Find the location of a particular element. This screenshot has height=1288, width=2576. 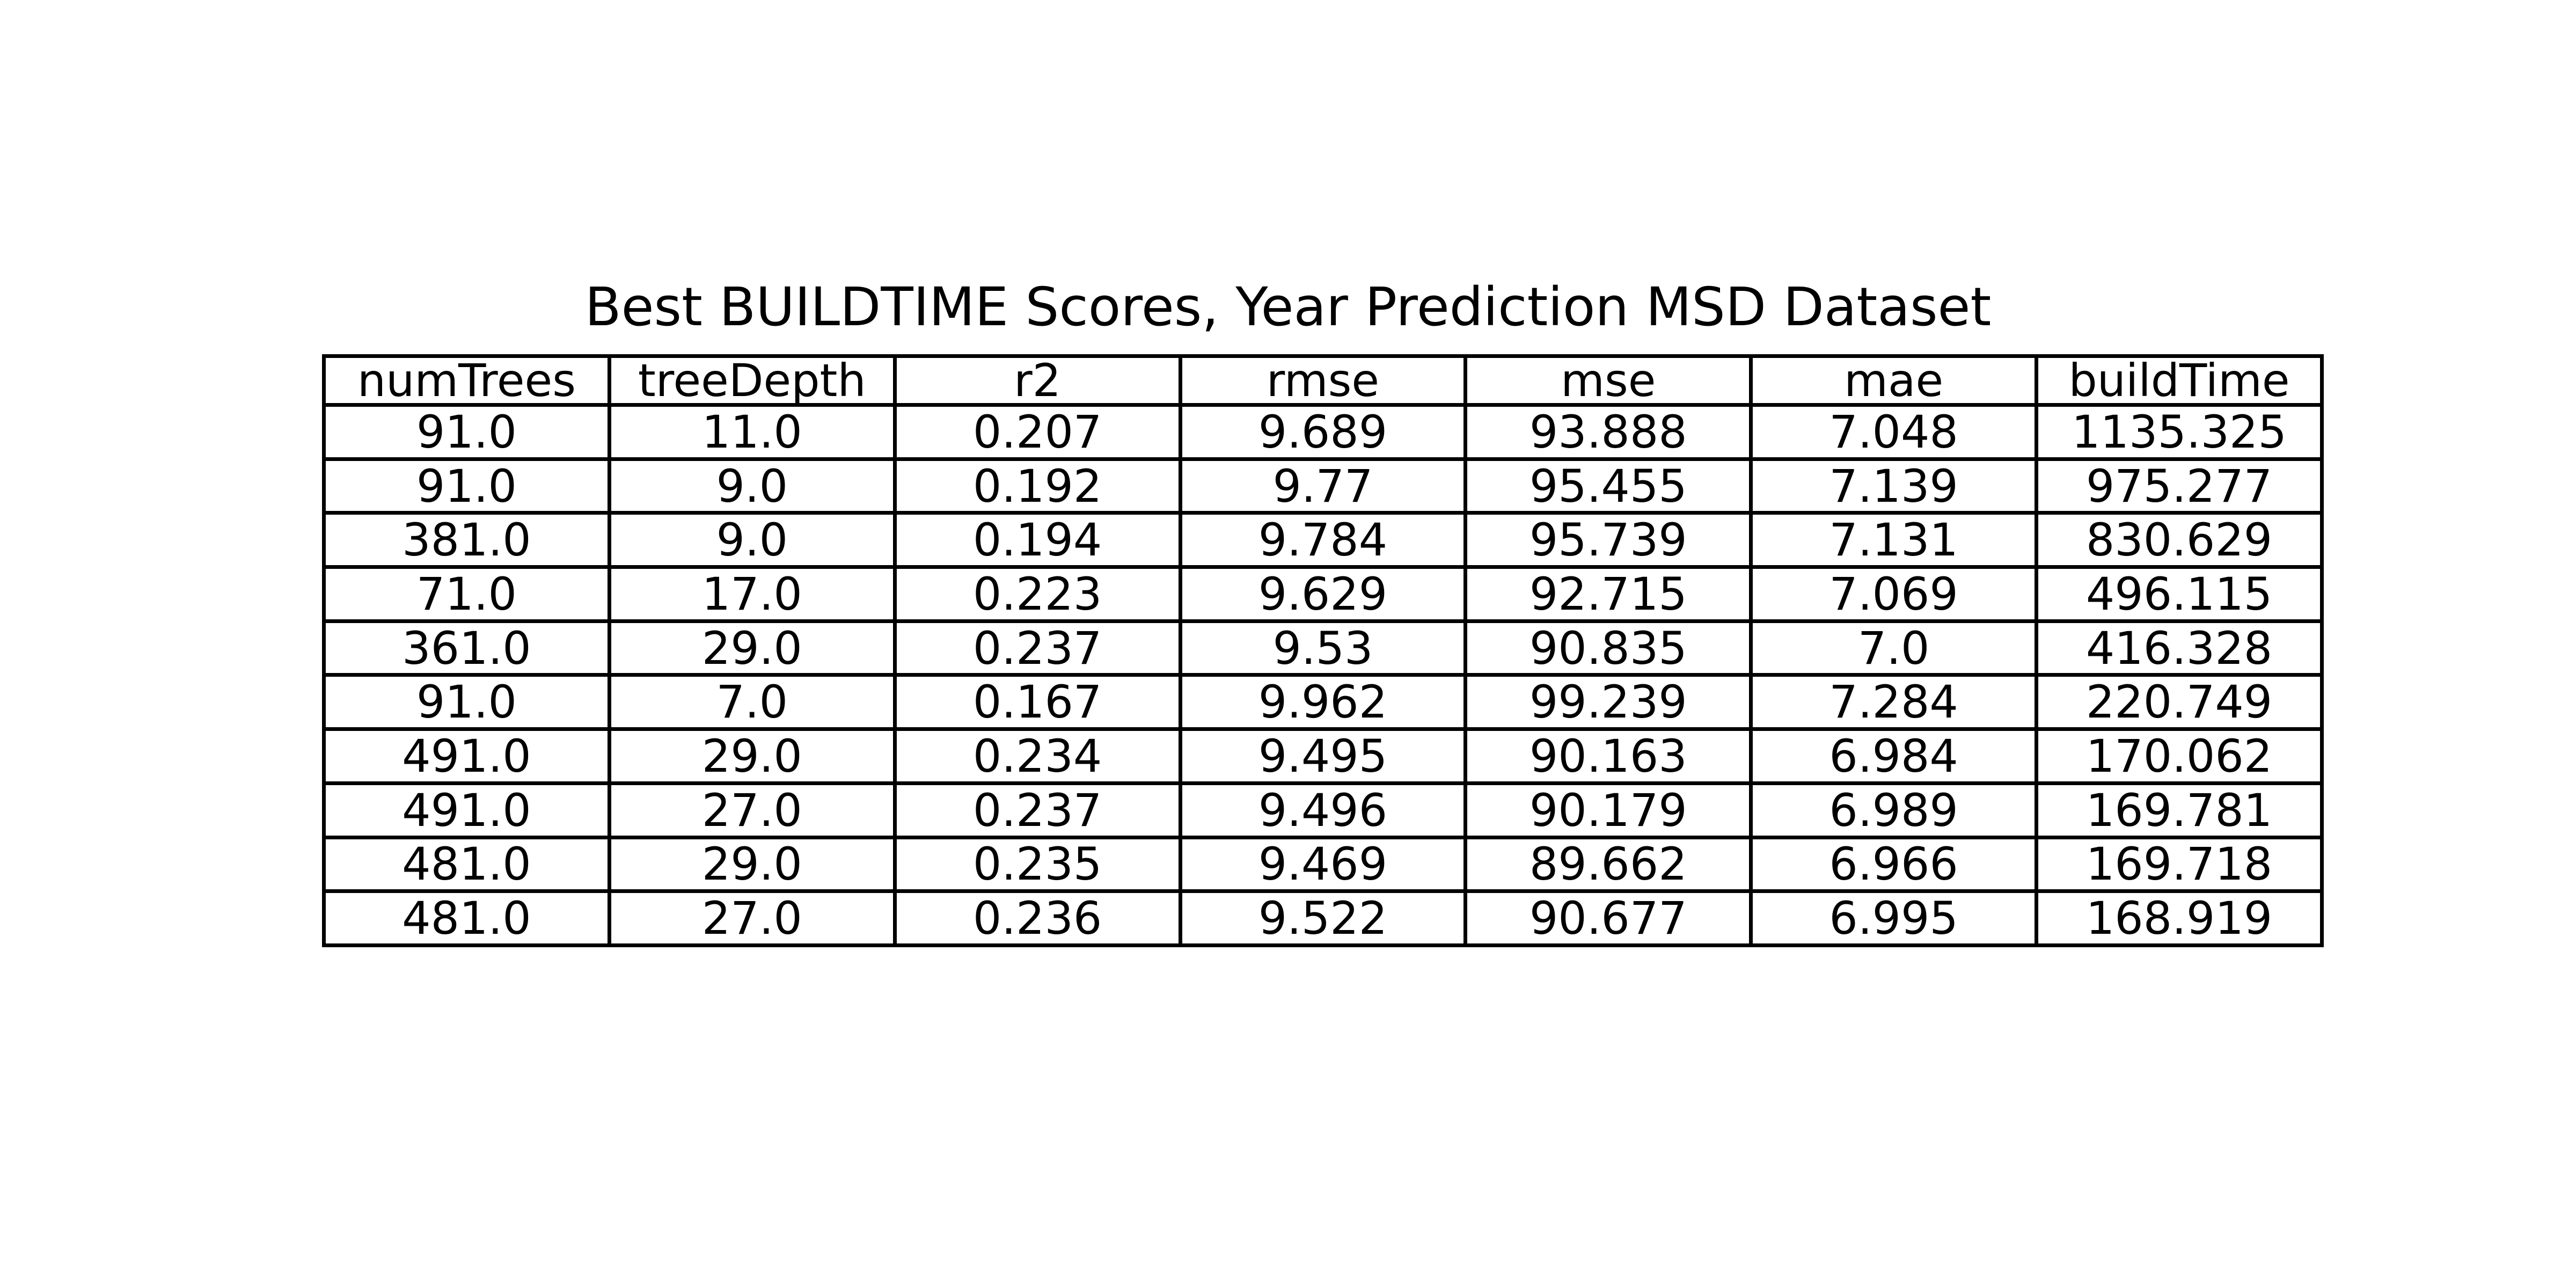

table-cell-buildtime: 220.749 is located at coordinates (2179, 702).